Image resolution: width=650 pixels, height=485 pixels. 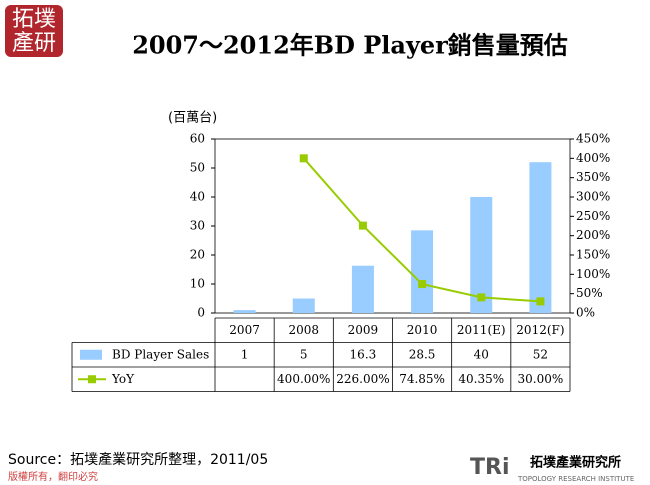 I want to click on x-tick-label: 2010, so click(x=422, y=330).